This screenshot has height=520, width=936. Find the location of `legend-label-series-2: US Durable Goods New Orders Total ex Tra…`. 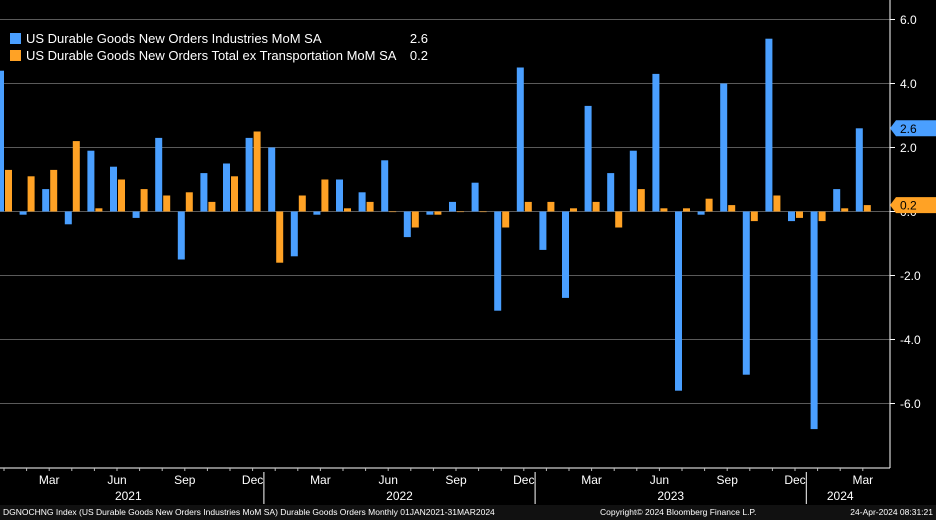

legend-label-series-2: US Durable Goods New Orders Total ex Tra… is located at coordinates (211, 55).